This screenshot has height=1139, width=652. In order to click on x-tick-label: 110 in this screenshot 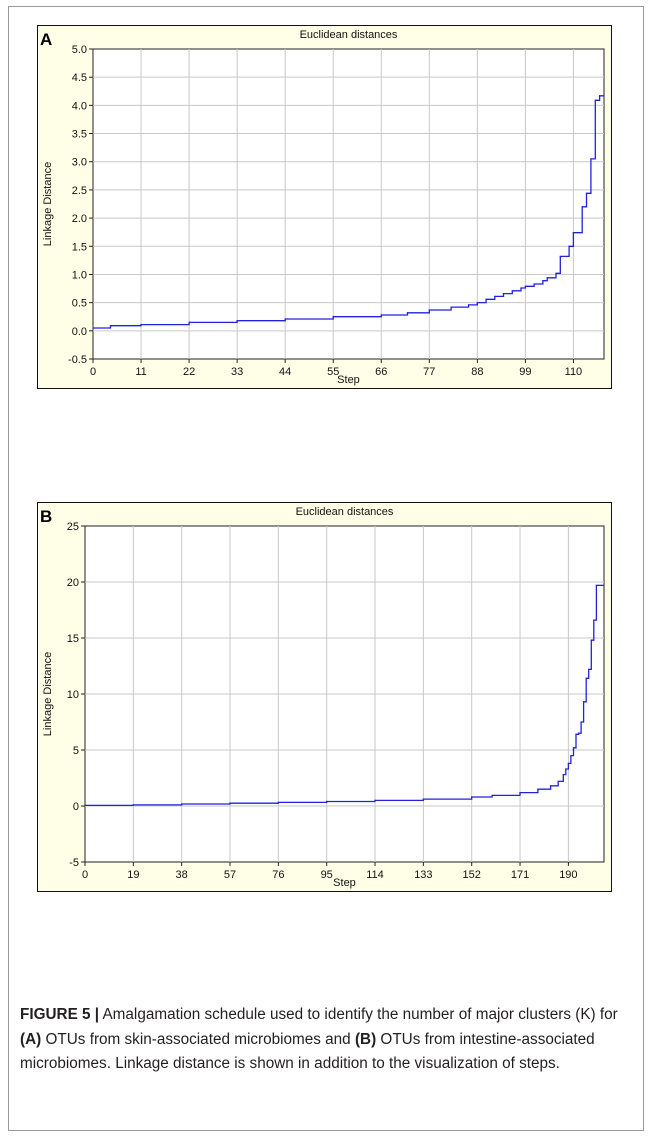, I will do `click(574, 372)`.